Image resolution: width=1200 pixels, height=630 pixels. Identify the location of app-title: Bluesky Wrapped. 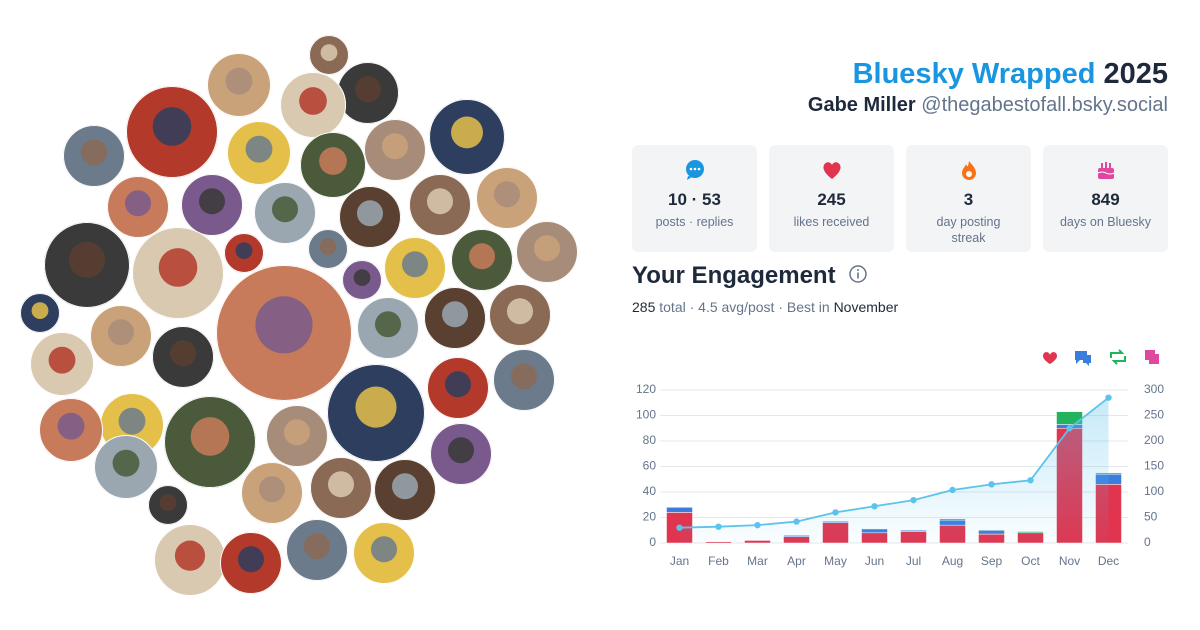
(974, 74).